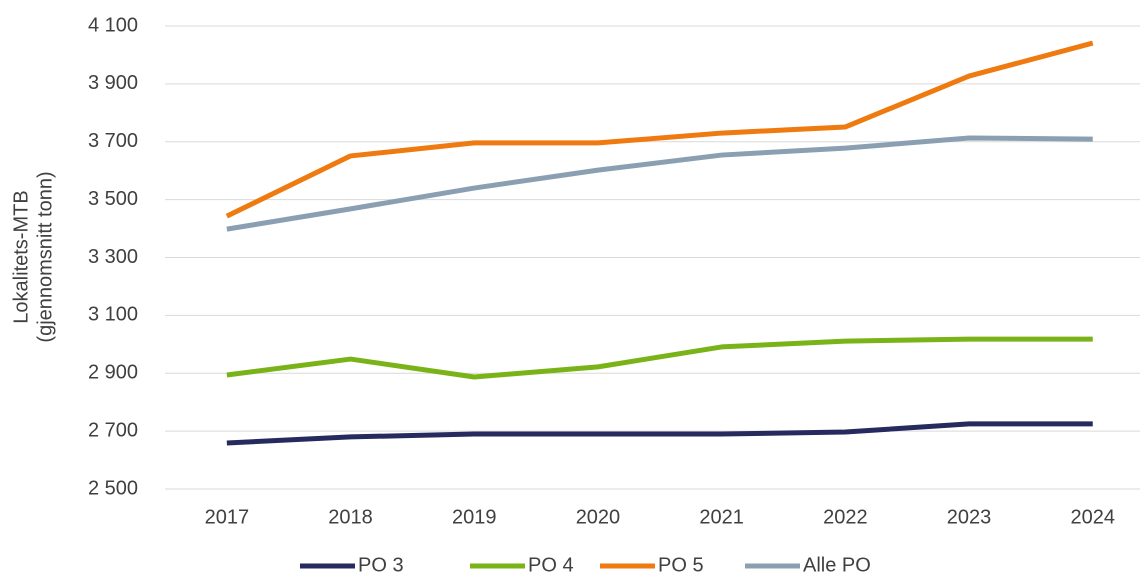 The height and width of the screenshot is (578, 1140). I want to click on y-tick-label: 2 500, so click(113, 488).